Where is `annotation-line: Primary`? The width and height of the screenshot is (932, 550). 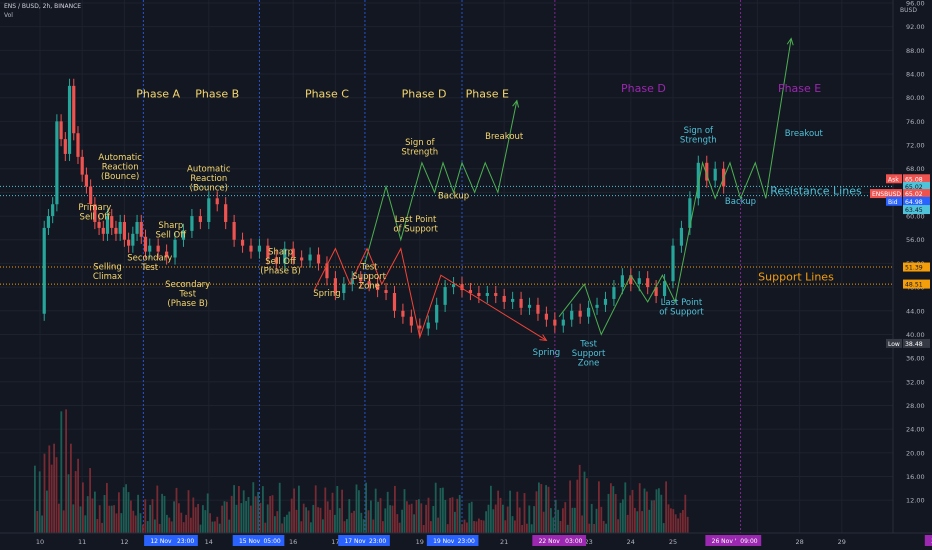 annotation-line: Primary is located at coordinates (94, 208).